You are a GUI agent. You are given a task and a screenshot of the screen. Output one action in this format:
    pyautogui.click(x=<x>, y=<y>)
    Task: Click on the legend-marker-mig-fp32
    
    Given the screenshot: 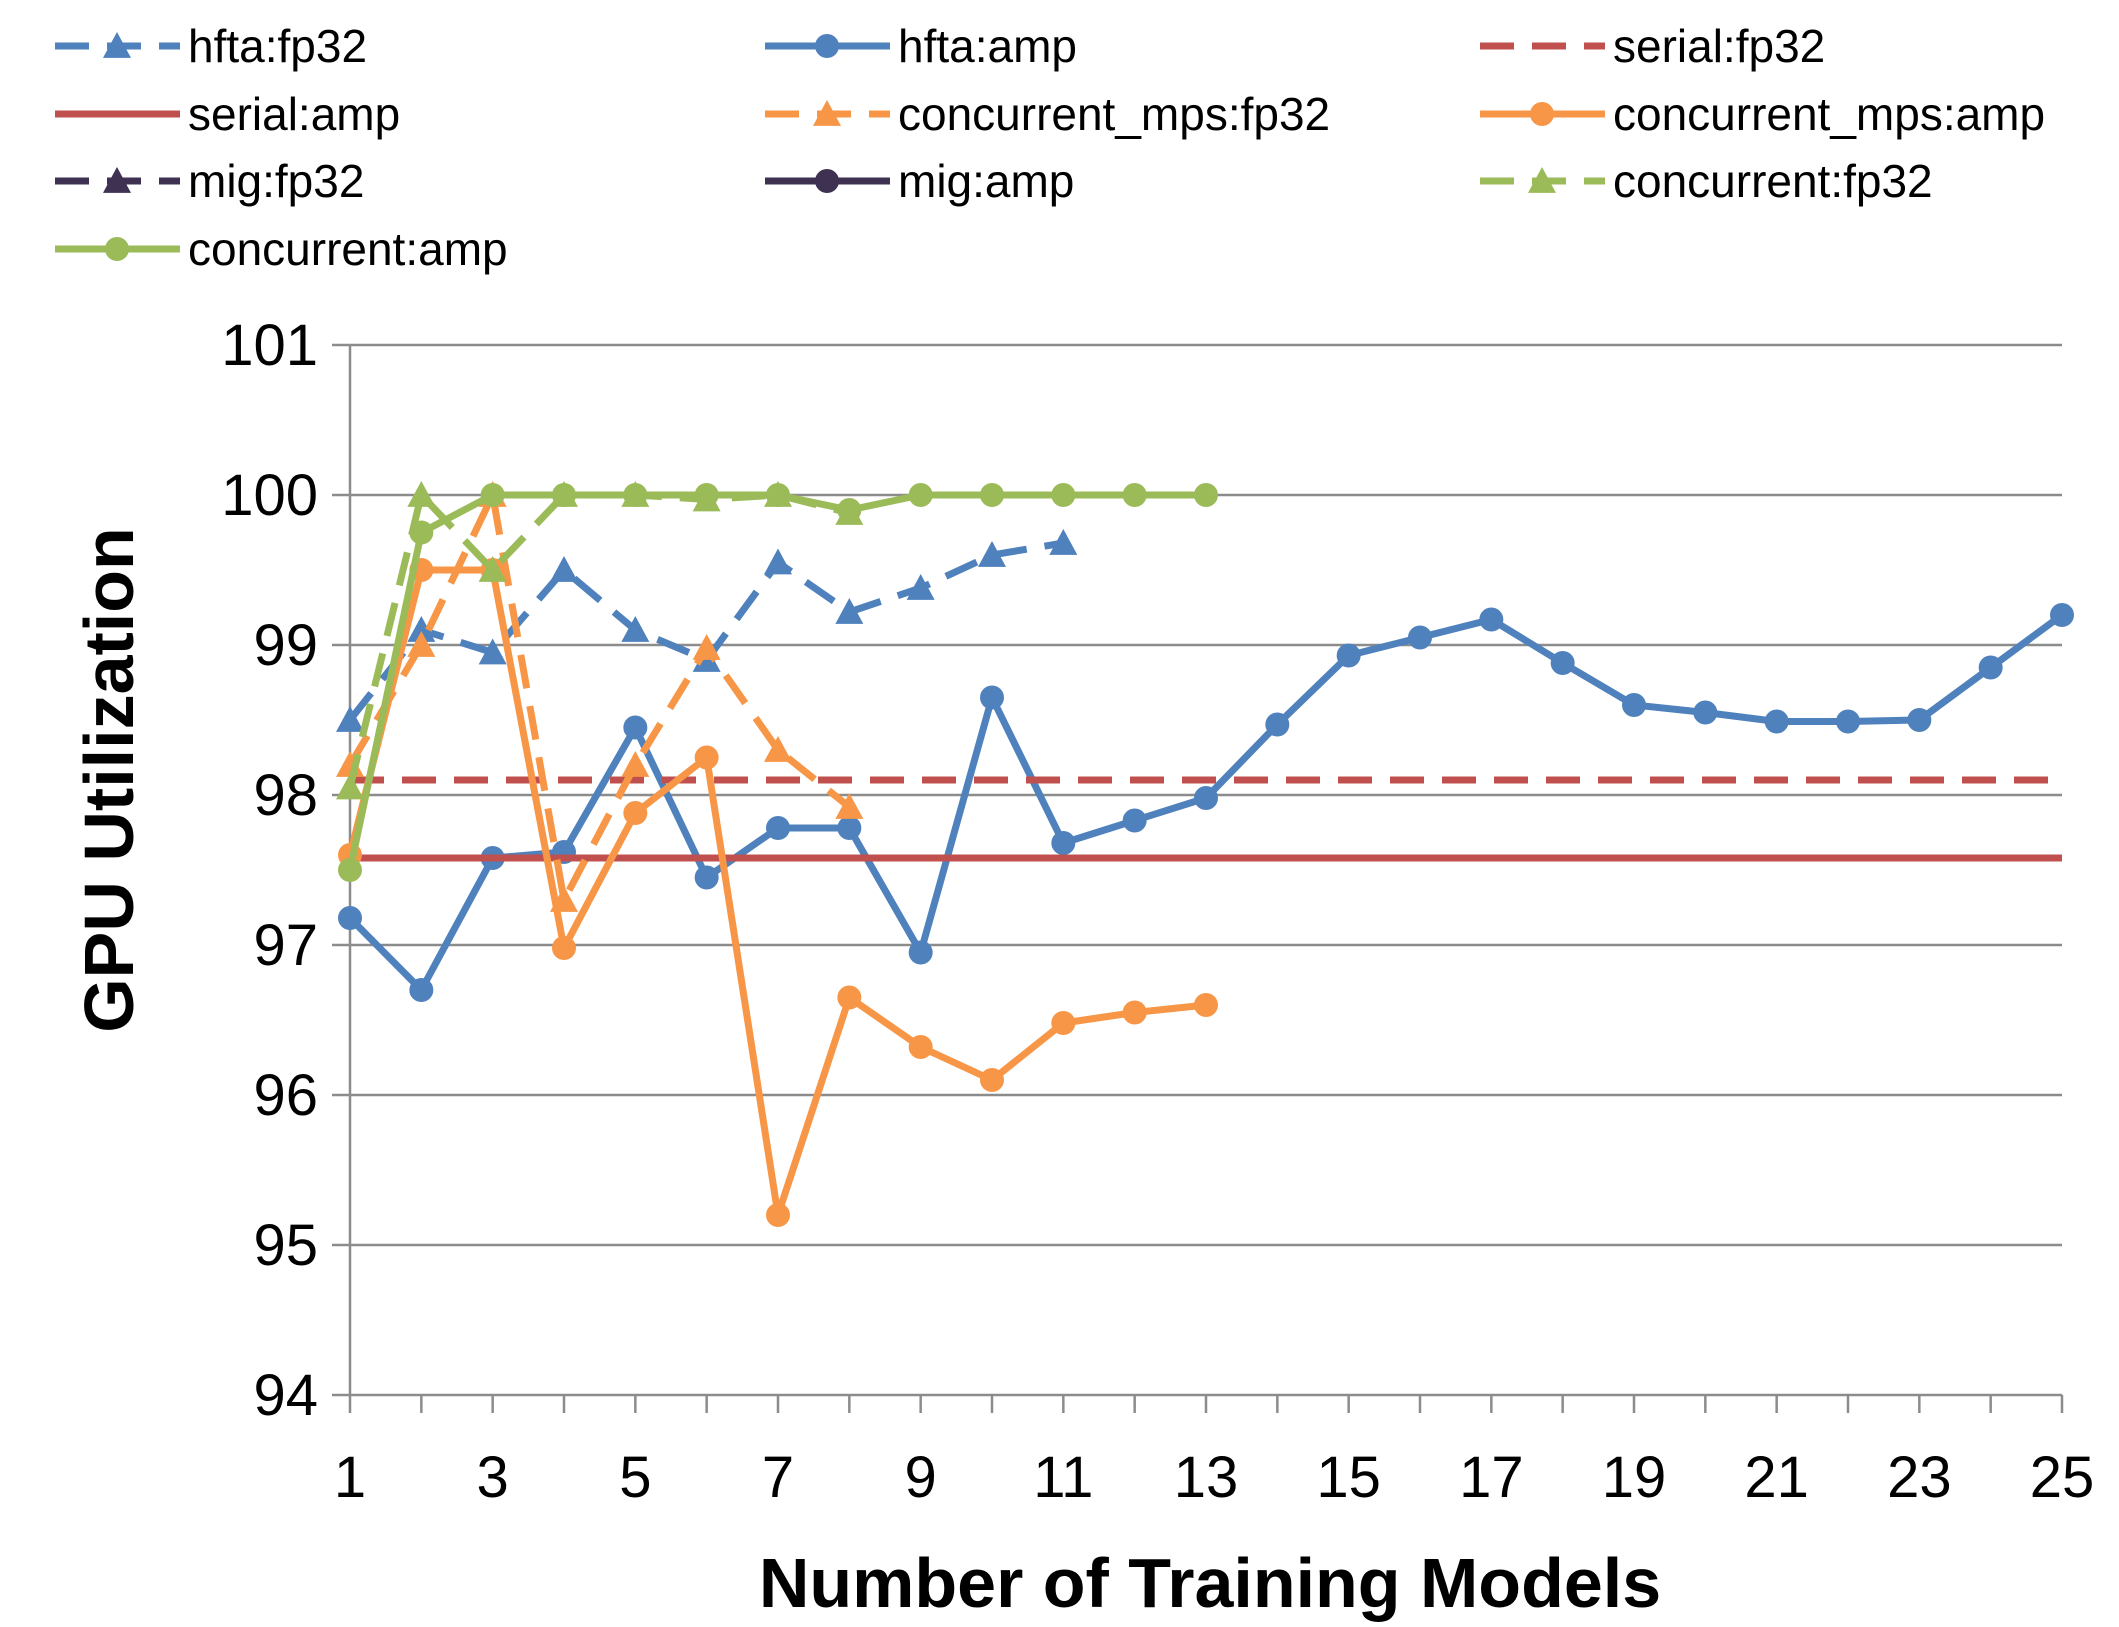 What is the action you would take?
    pyautogui.click(x=117, y=180)
    